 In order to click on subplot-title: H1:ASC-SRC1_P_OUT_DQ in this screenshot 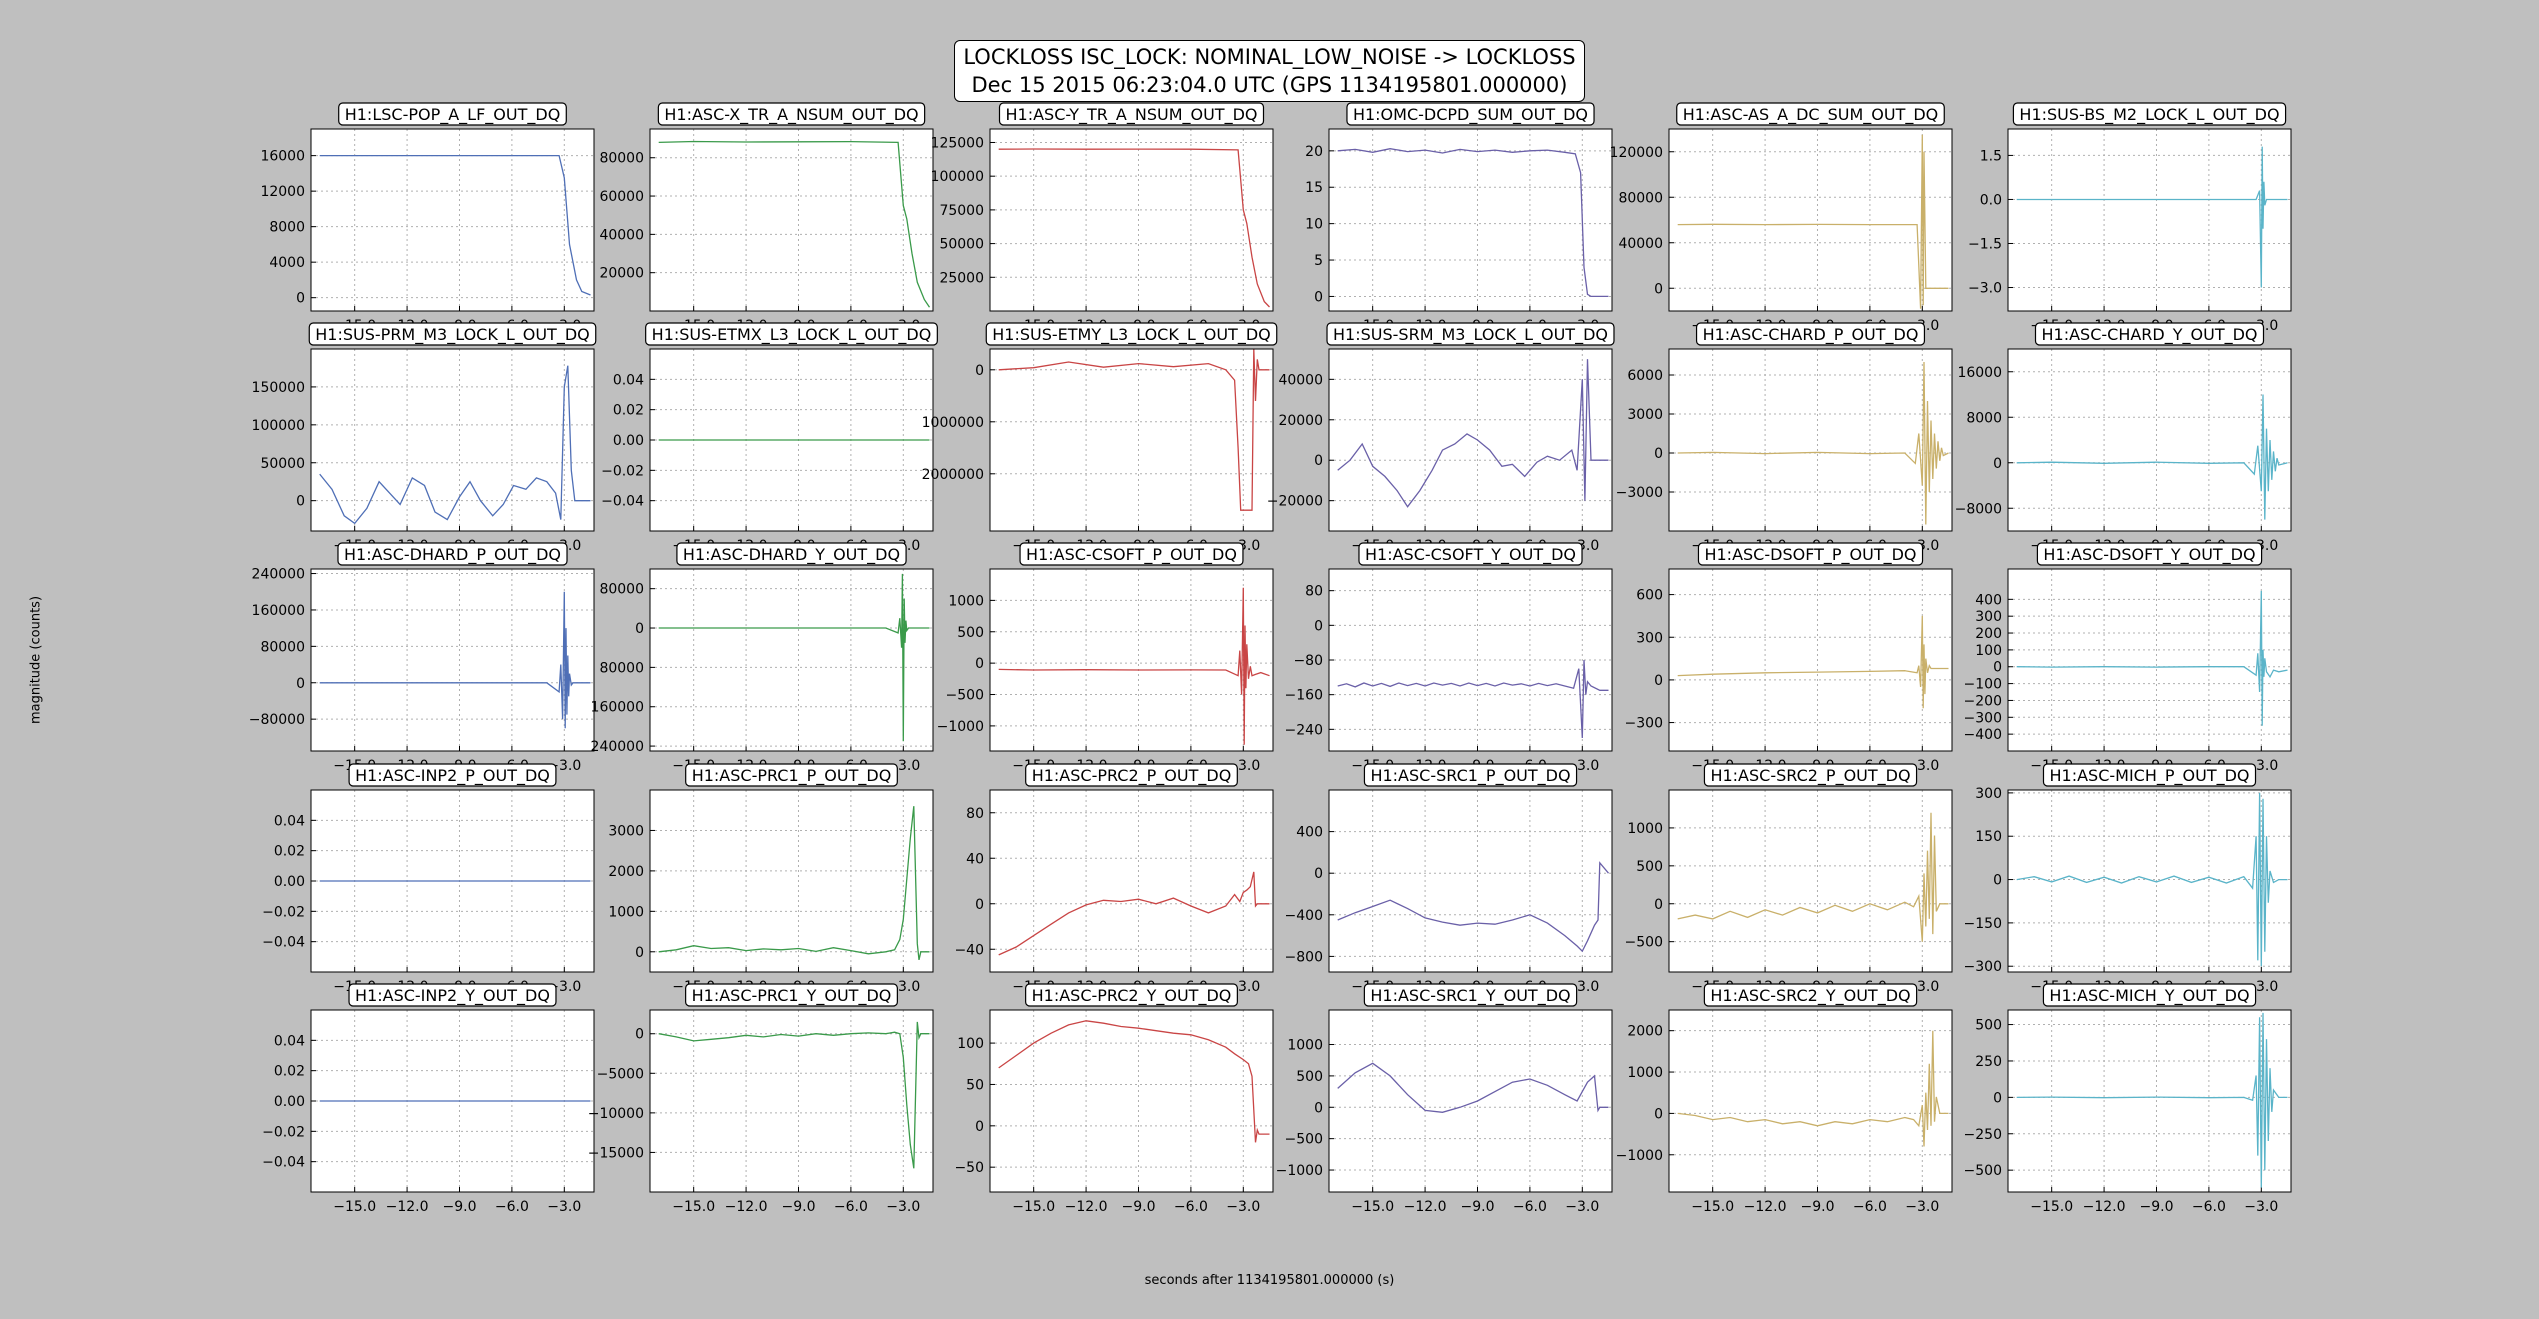, I will do `click(1470, 776)`.